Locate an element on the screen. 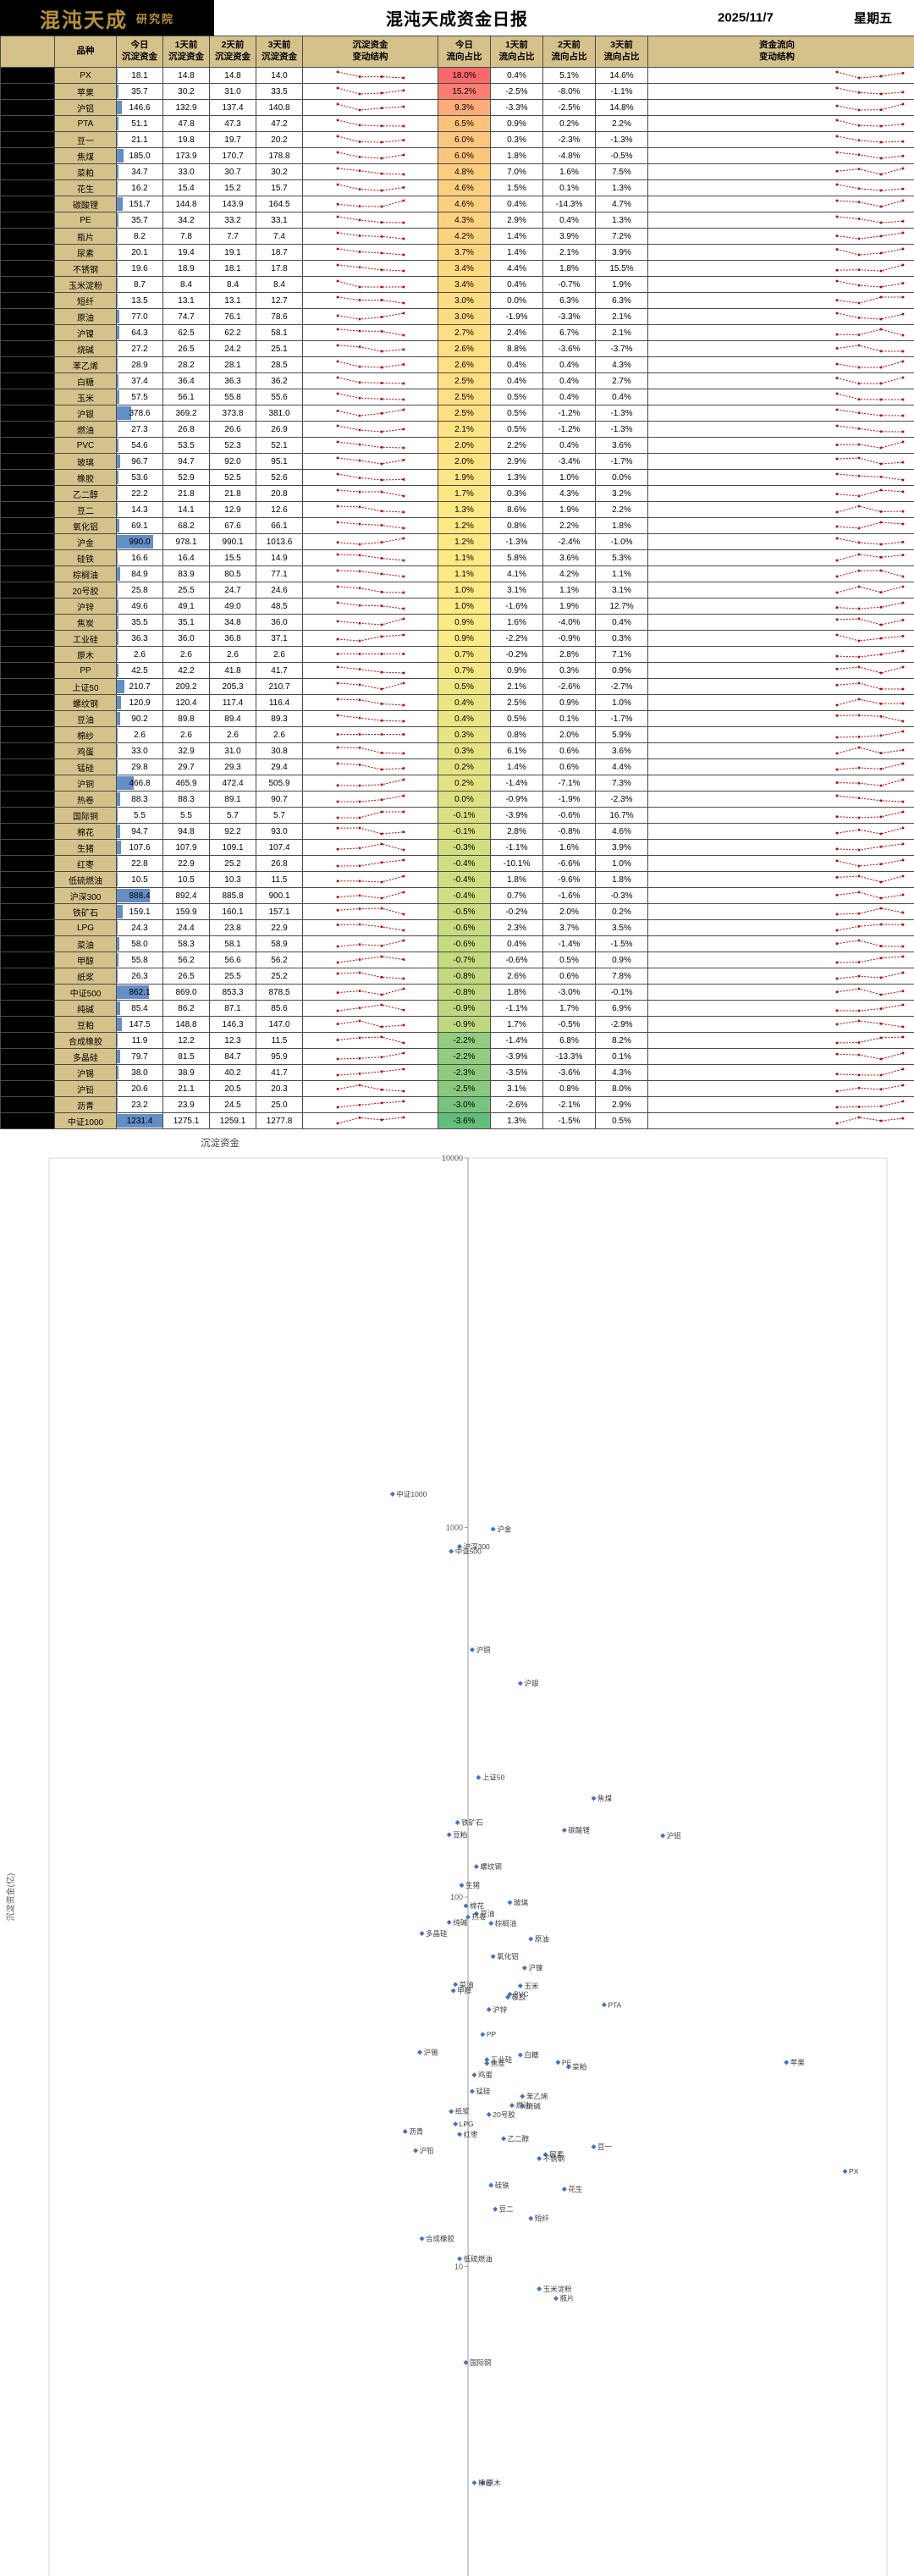 This screenshot has height=2576, width=914. table-row: 玉米淀粉 8.7 8.4 8.4 8.4 3.4% 0.4% -0.7% 1.9% is located at coordinates (457, 285).